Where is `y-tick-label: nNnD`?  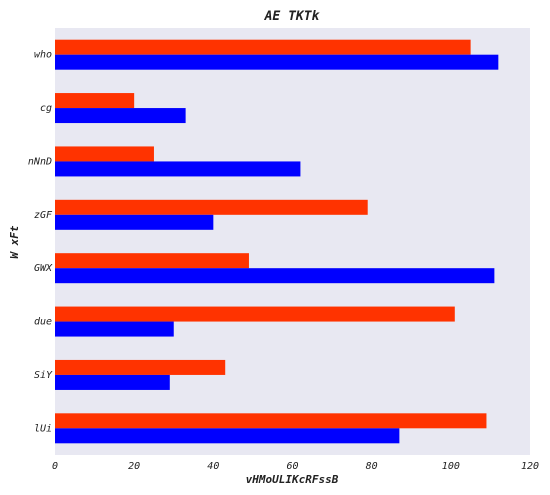 y-tick-label: nNnD is located at coordinates (40, 161).